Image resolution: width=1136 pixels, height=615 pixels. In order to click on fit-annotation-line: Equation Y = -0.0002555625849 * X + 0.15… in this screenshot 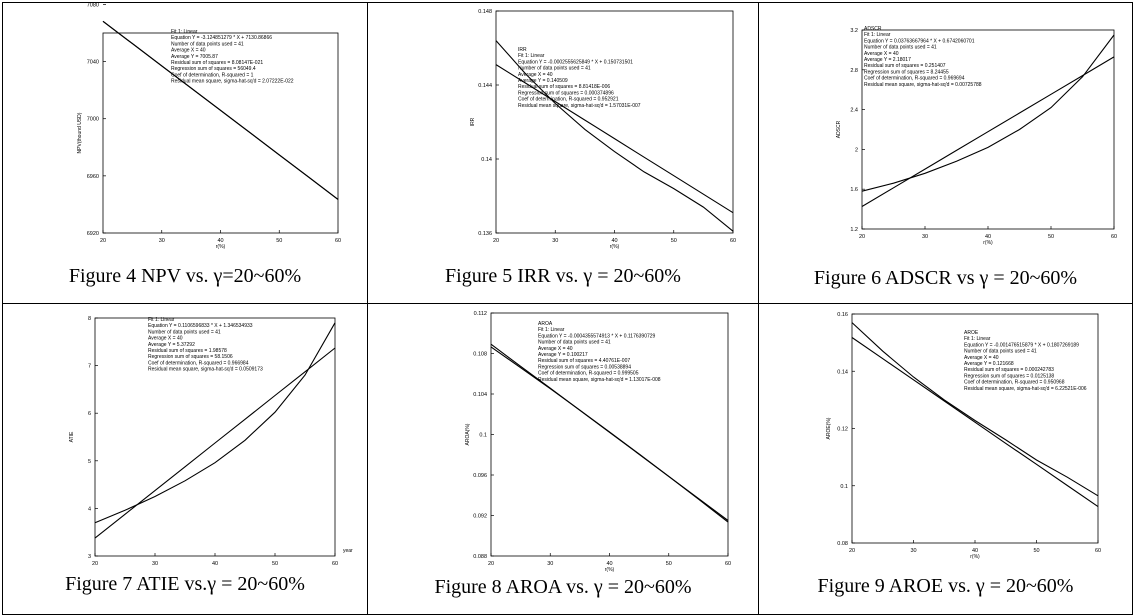, I will do `click(575, 62)`.